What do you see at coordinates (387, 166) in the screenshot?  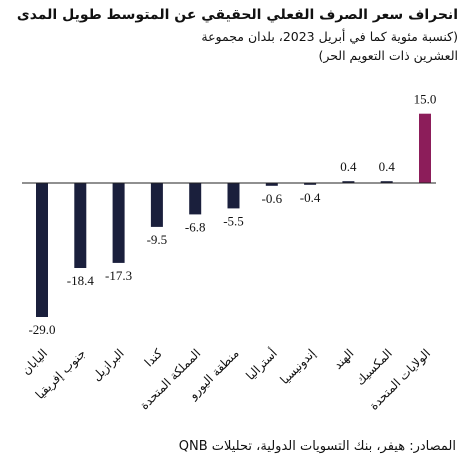 I see `value-label-9: 0.4` at bounding box center [387, 166].